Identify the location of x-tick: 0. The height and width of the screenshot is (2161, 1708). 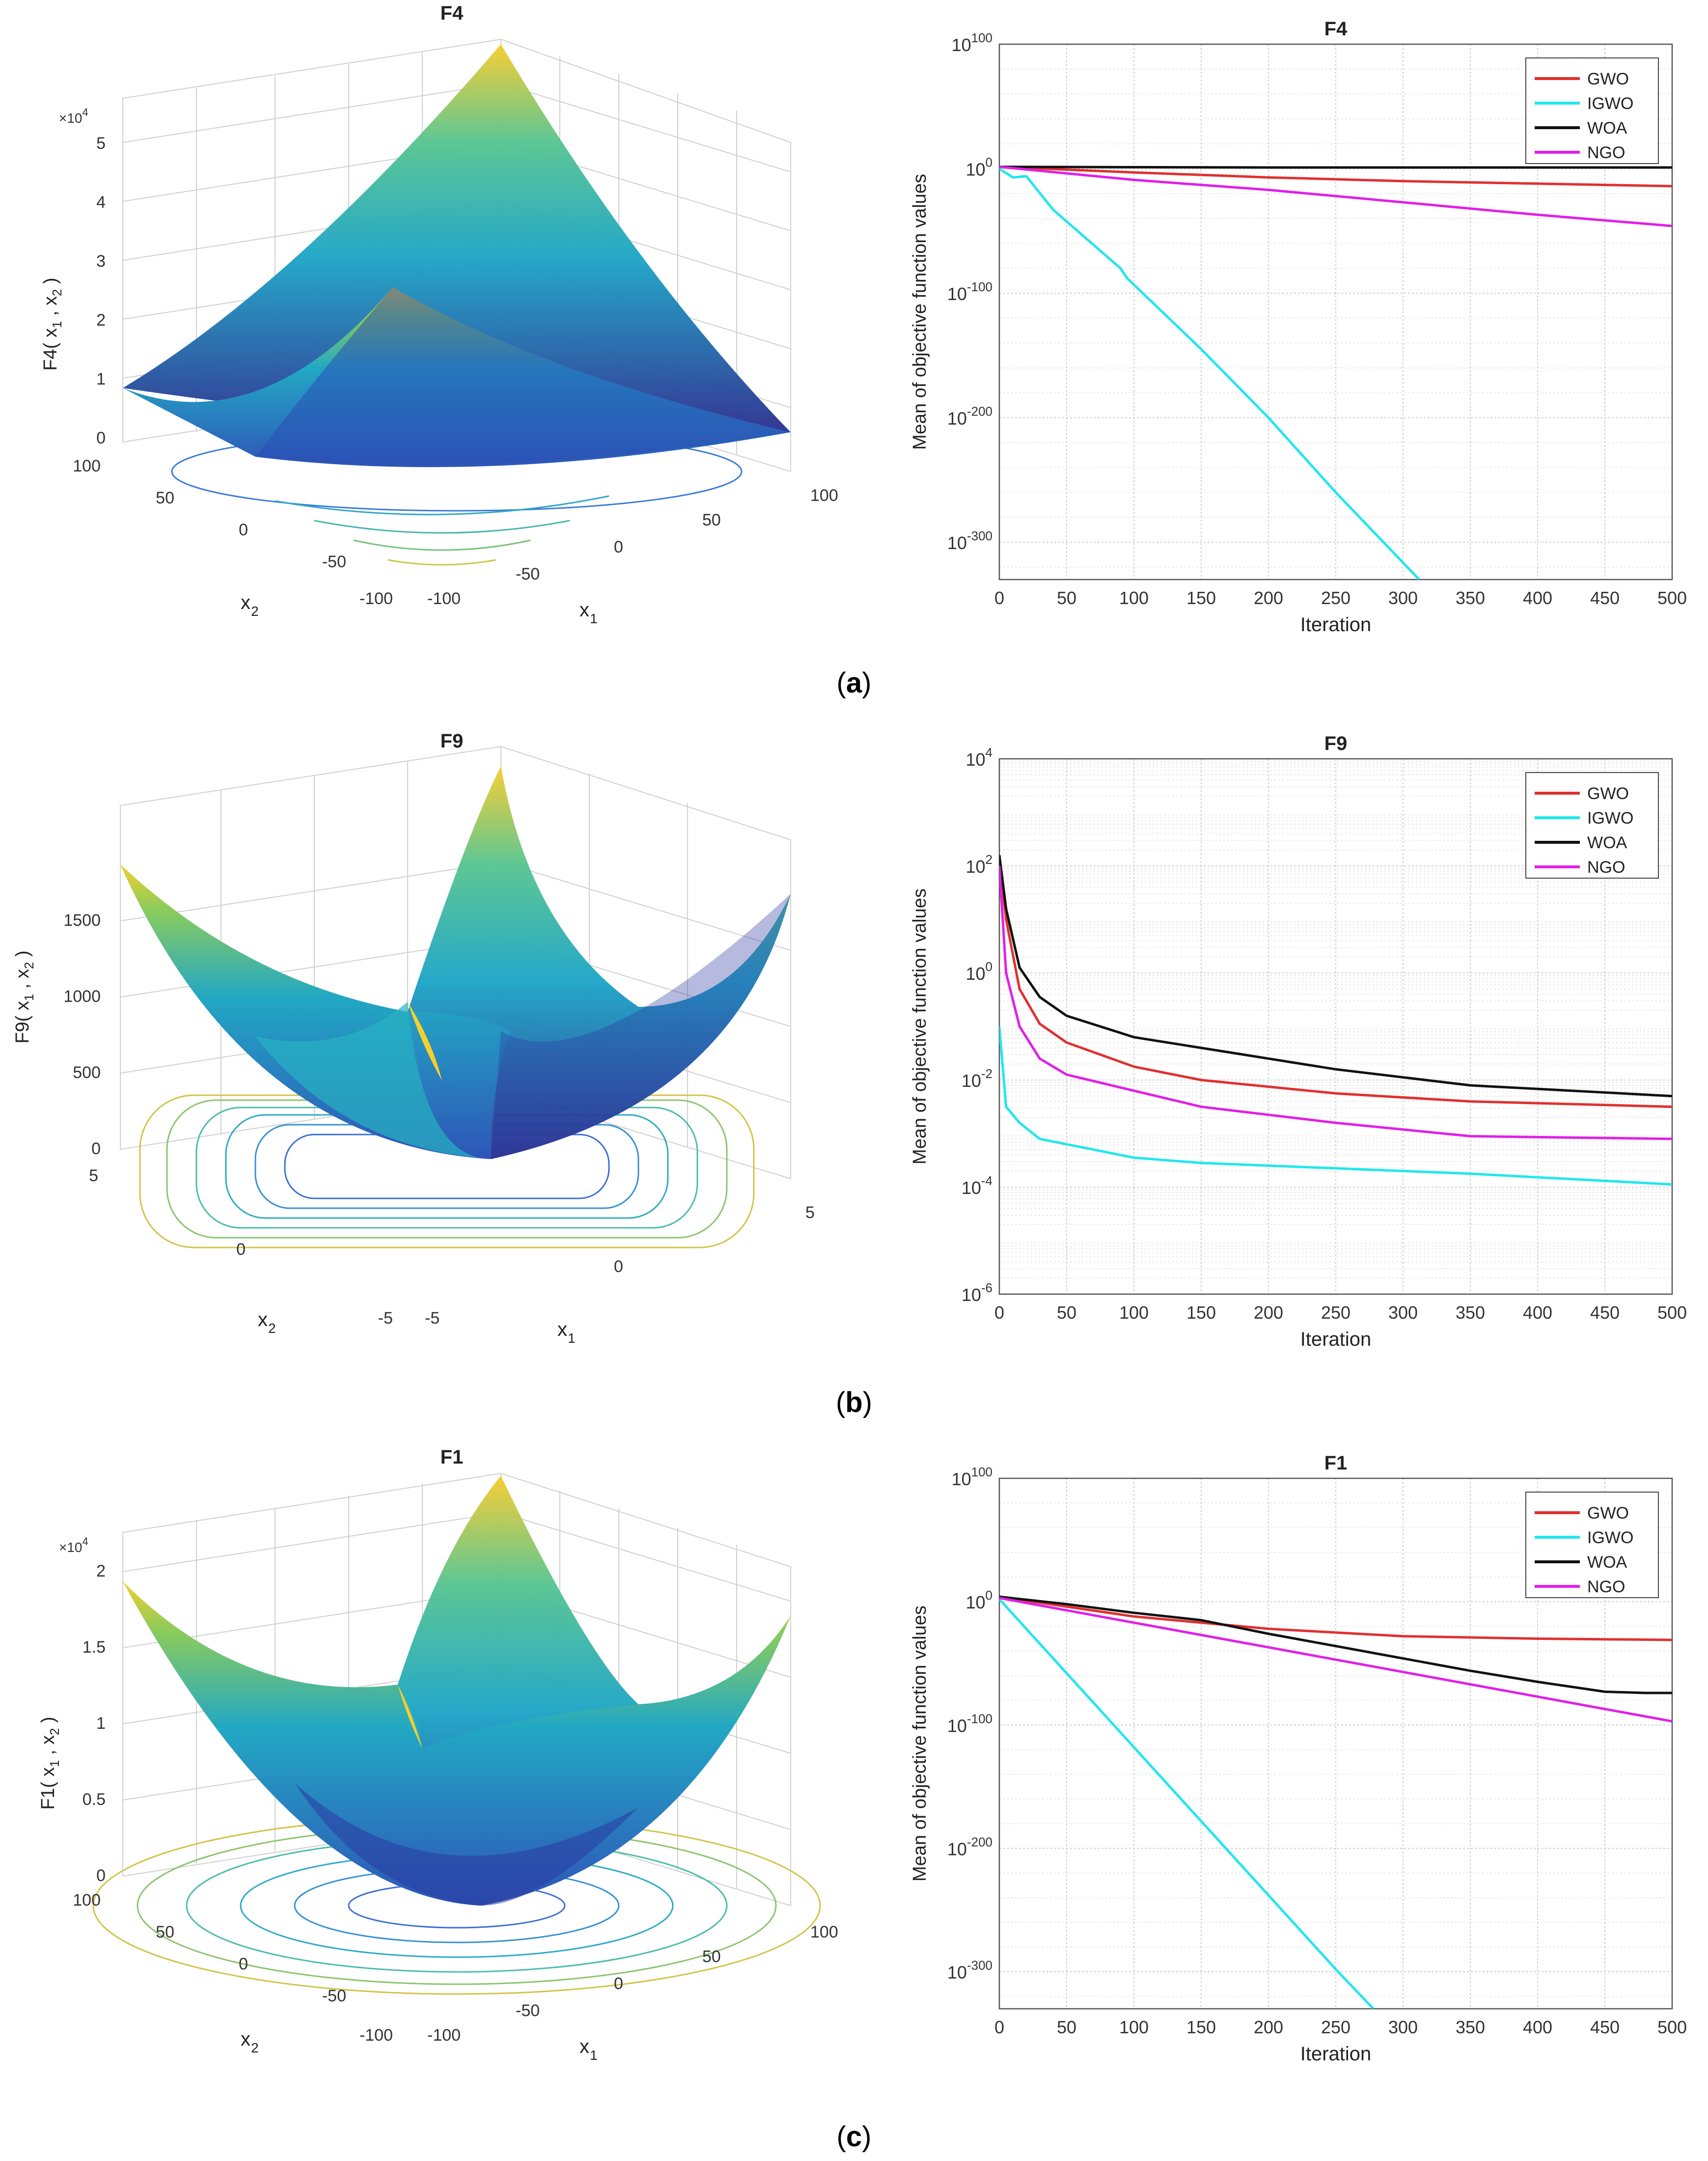
(618, 1984).